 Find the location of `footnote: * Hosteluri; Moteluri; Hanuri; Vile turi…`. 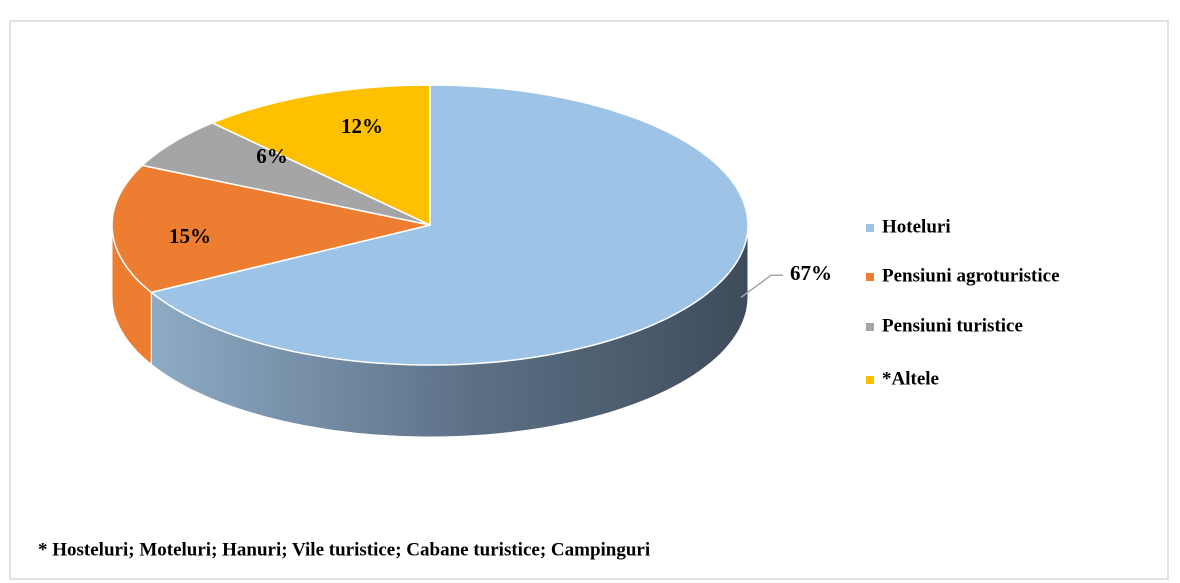

footnote: * Hosteluri; Moteluri; Hanuri; Vile turi… is located at coordinates (344, 549).